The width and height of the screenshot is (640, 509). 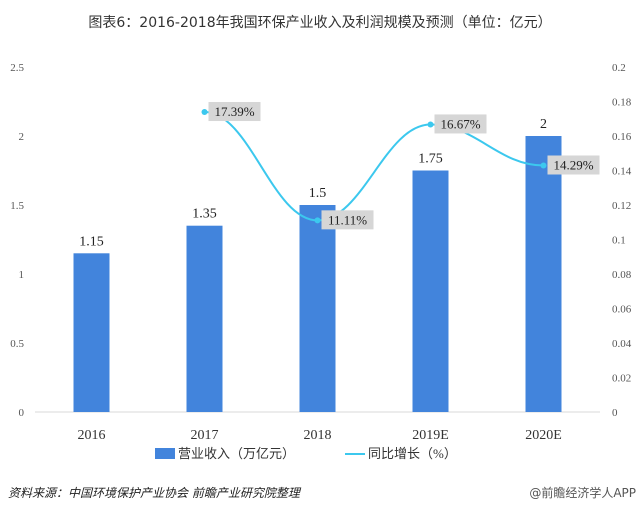 I want to click on x-tick-label: 2016, so click(x=92, y=435).